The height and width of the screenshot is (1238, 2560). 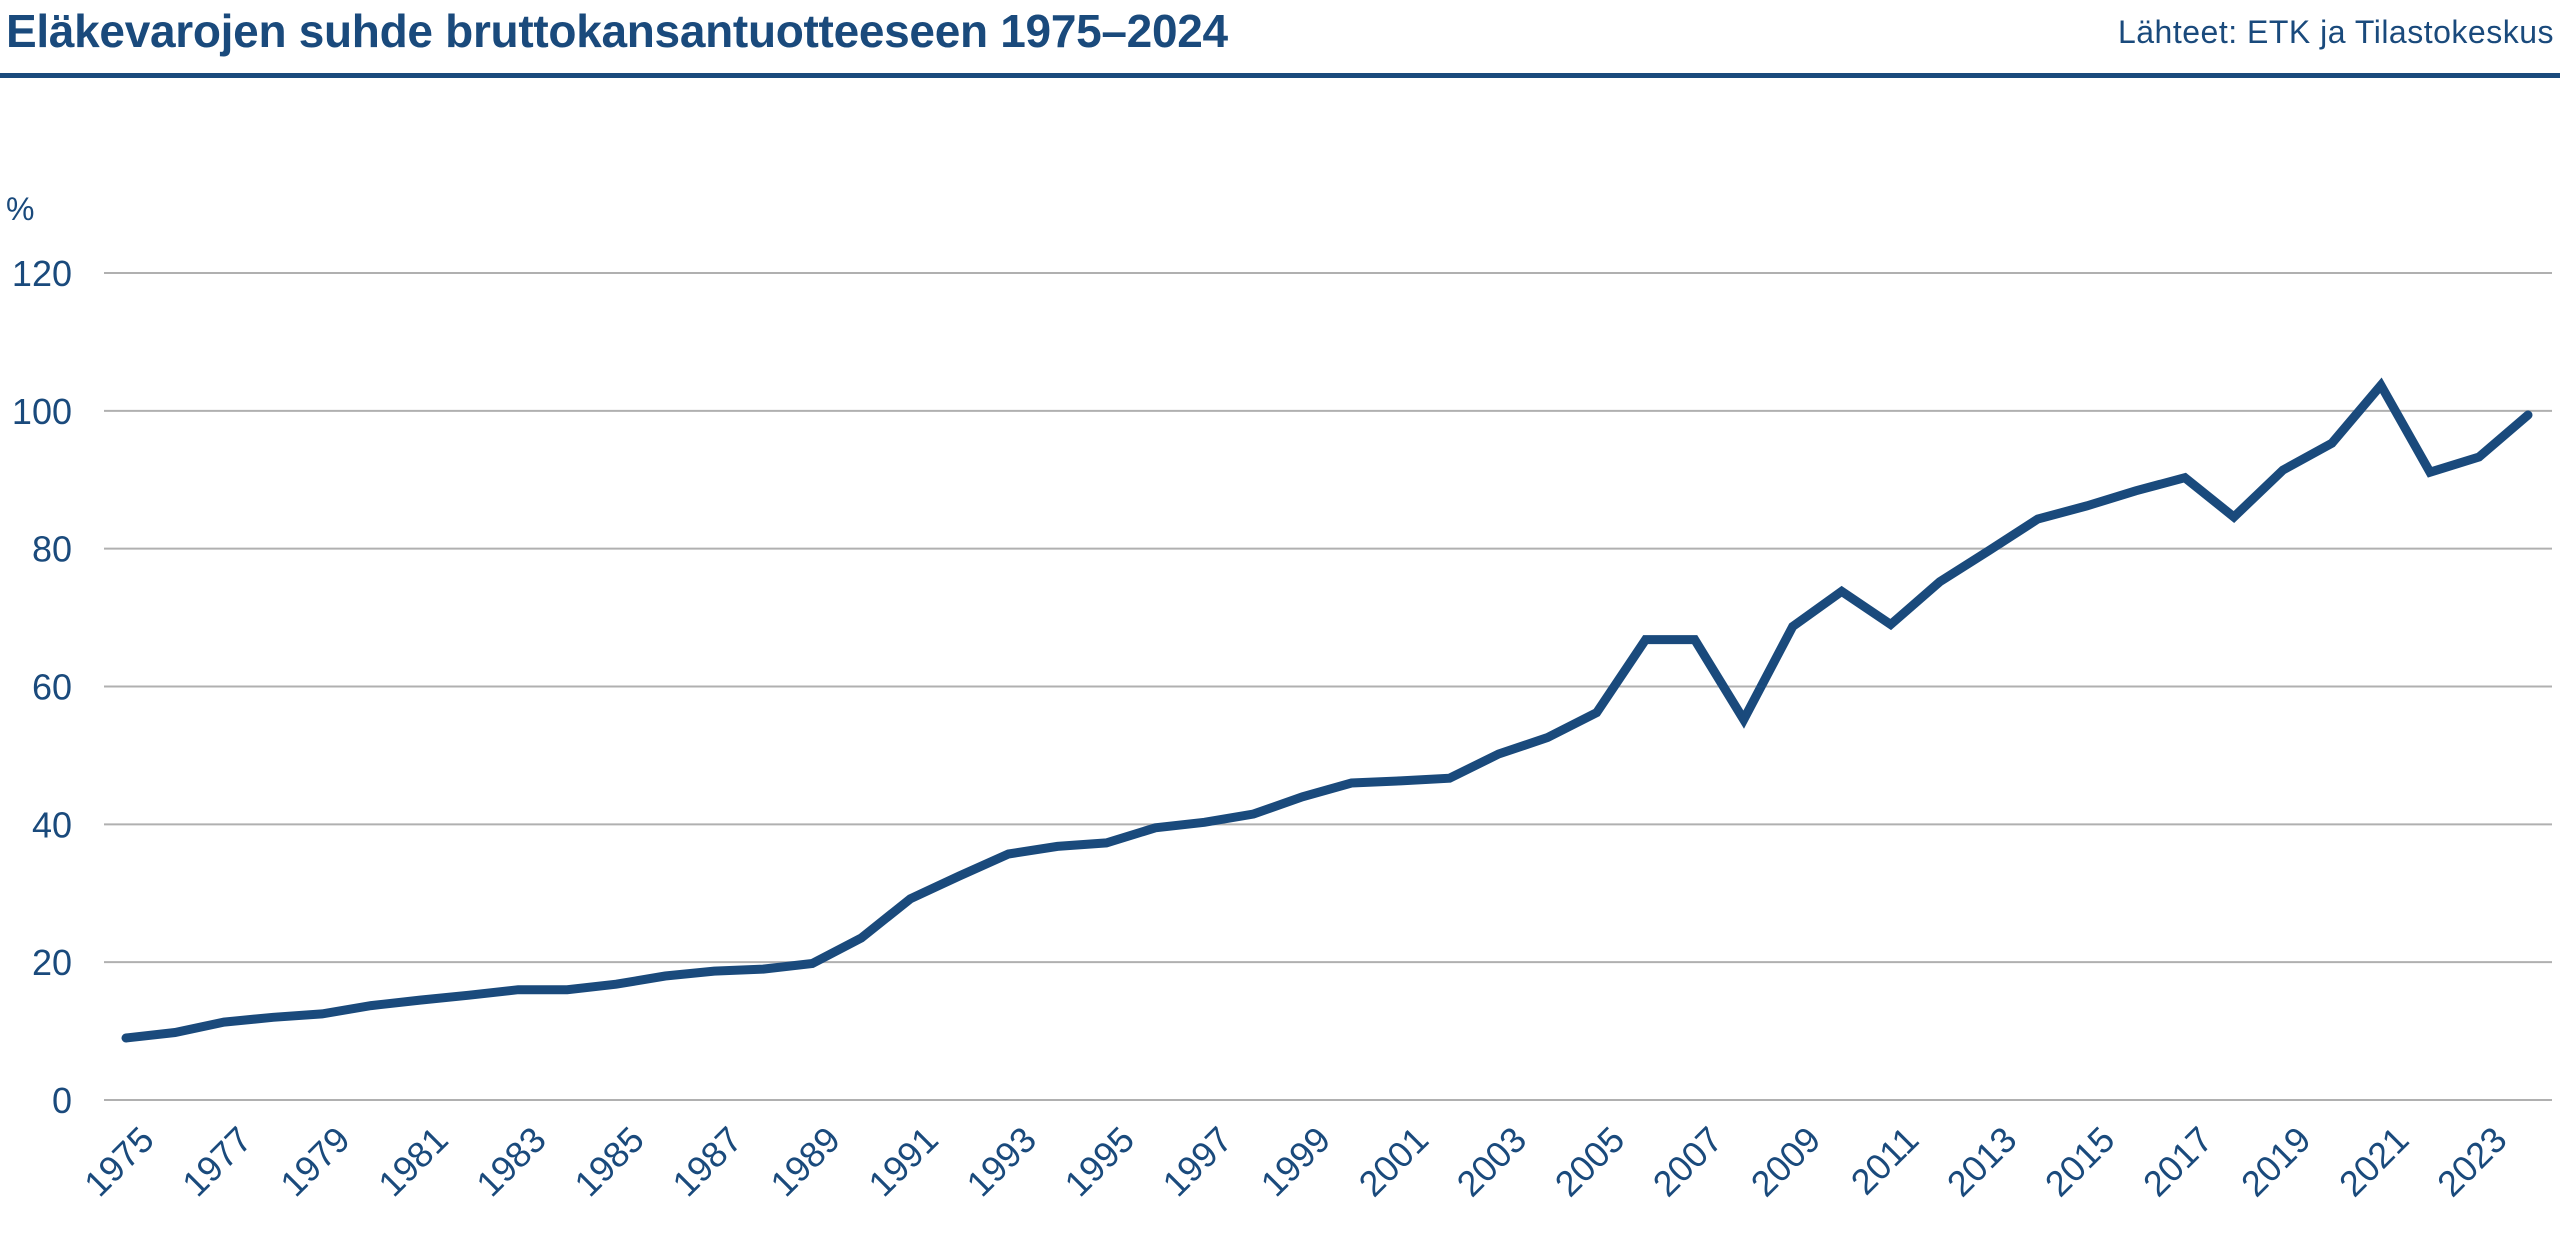 What do you see at coordinates (1982, 1162) in the screenshot?
I see `x-tick-label: 2013` at bounding box center [1982, 1162].